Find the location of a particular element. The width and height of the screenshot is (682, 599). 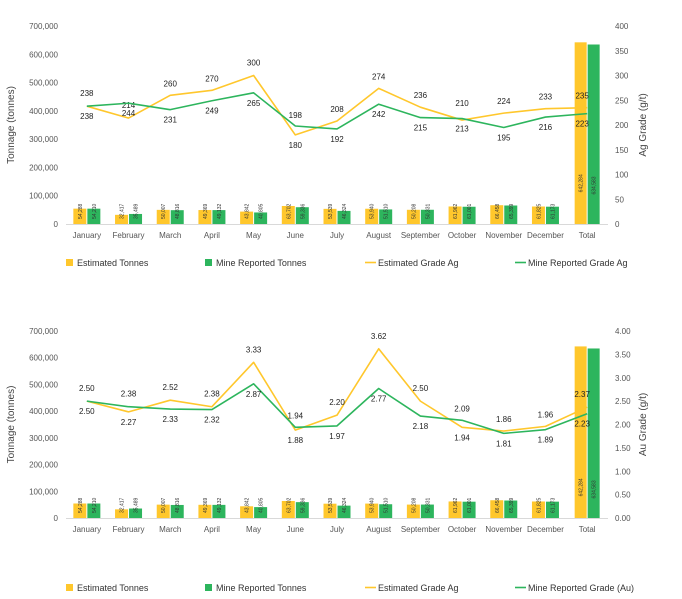

line-estimated-grade-ag is located at coordinates (337, 105).